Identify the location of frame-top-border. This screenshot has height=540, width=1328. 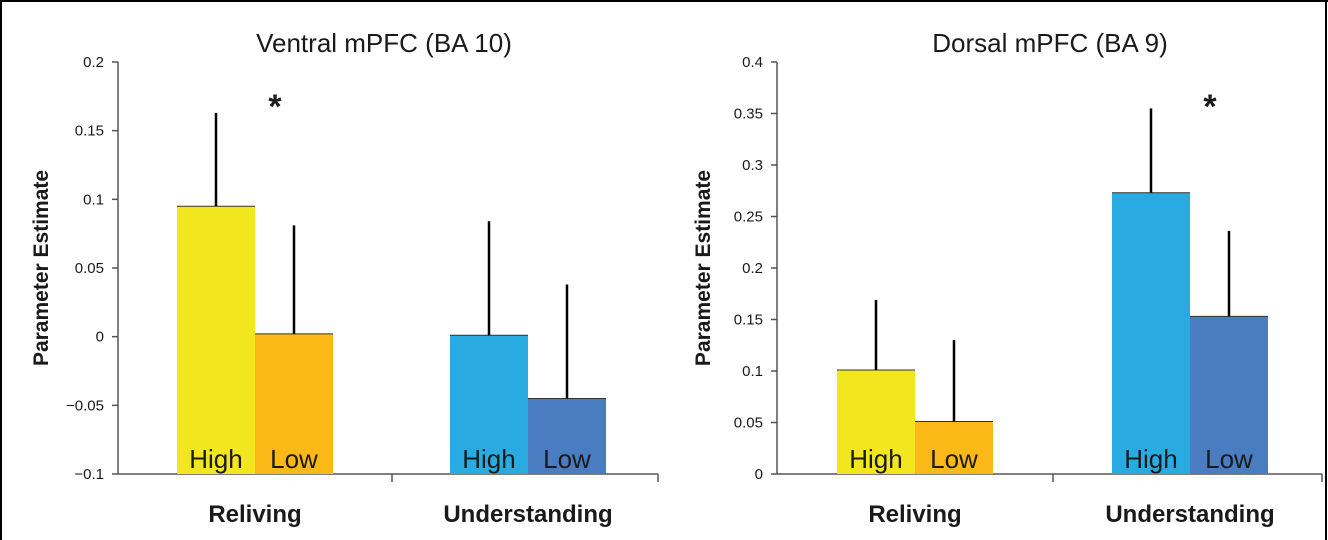
(664, 1).